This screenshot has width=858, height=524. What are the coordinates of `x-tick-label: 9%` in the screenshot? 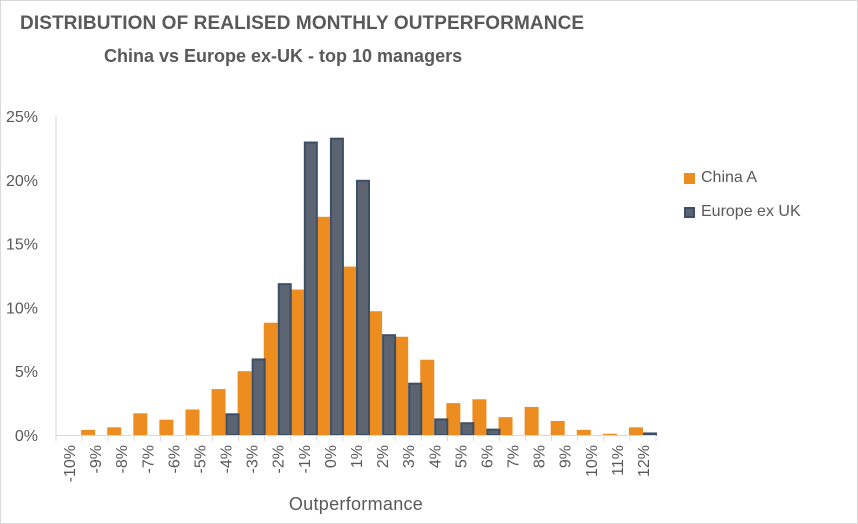 It's located at (566, 456).